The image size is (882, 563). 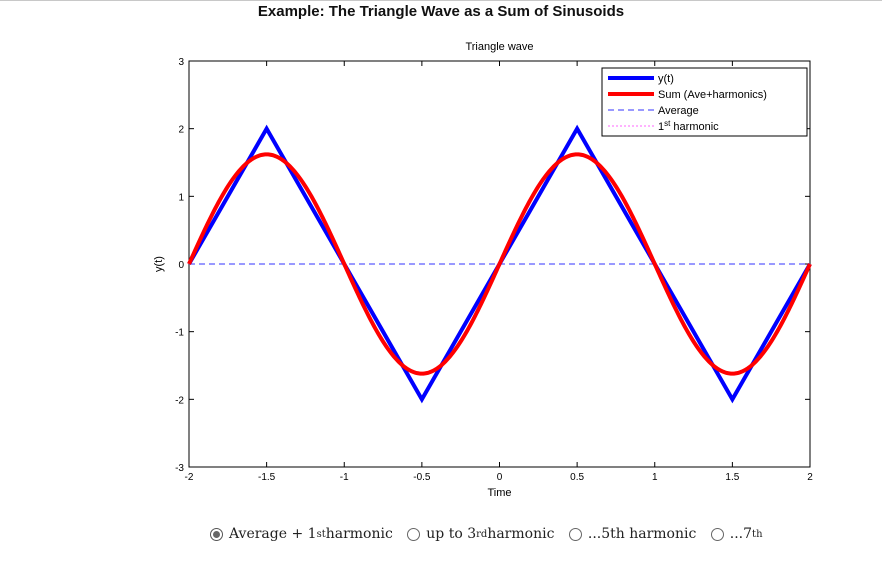 I want to click on legend-label: Sum (Ave+harmonics), so click(x=712, y=95).